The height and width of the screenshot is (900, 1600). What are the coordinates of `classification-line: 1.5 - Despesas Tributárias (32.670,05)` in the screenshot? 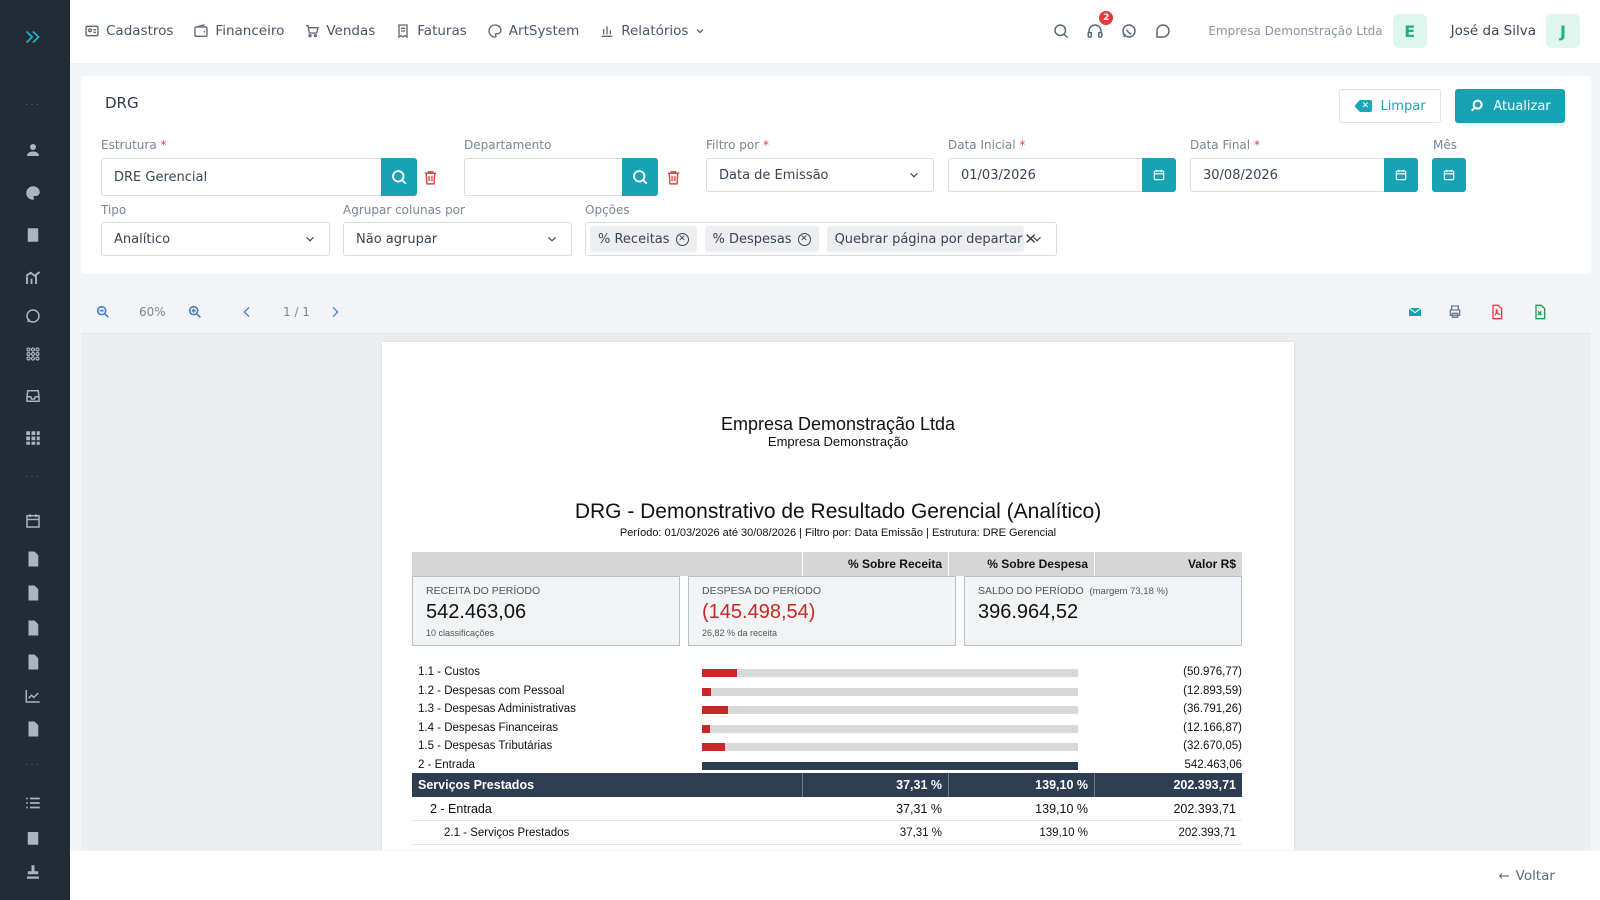 It's located at (830, 747).